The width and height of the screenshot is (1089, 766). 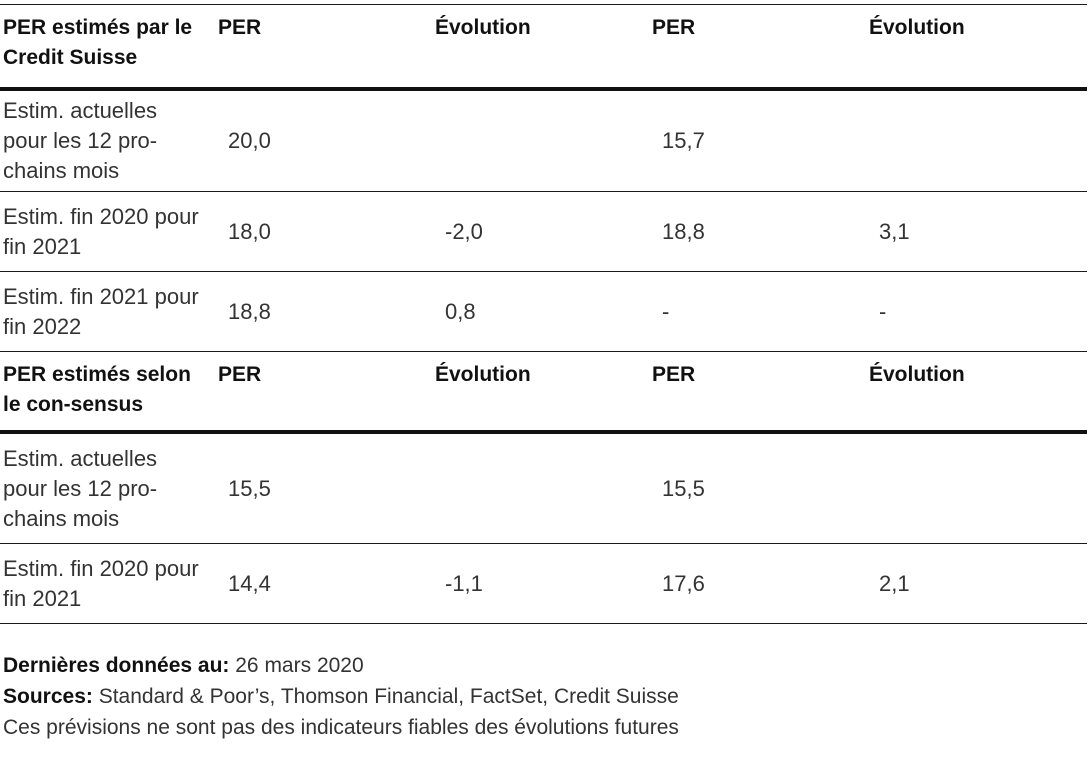 I want to click on cell-per-2: 18,8, so click(x=683, y=231).